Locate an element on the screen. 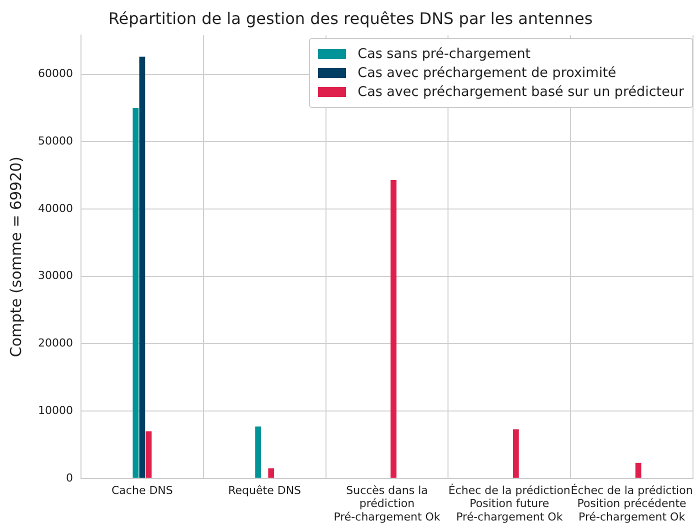 This screenshot has height=530, width=699. y-tick-label: 40000 is located at coordinates (55, 208).